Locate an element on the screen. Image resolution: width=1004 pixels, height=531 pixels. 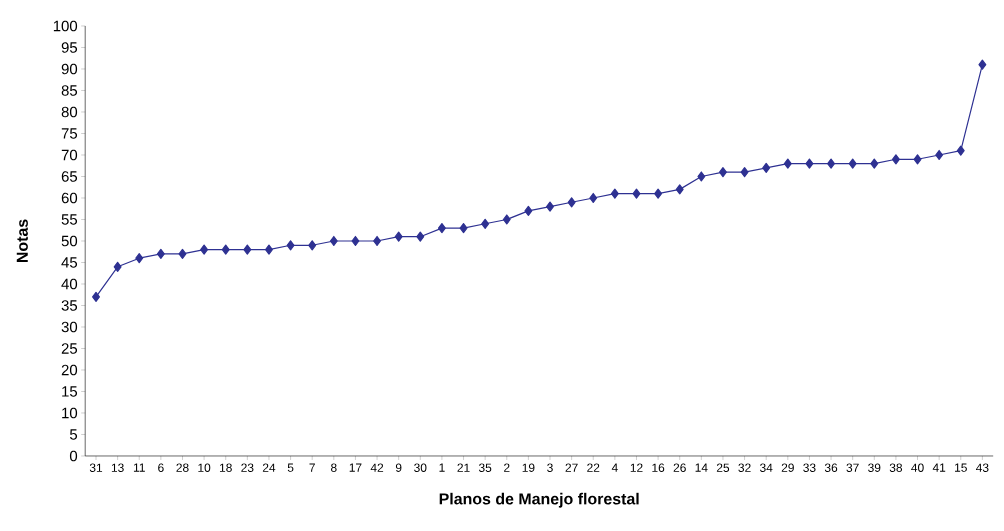
x-tick-label: 15 is located at coordinates (961, 467).